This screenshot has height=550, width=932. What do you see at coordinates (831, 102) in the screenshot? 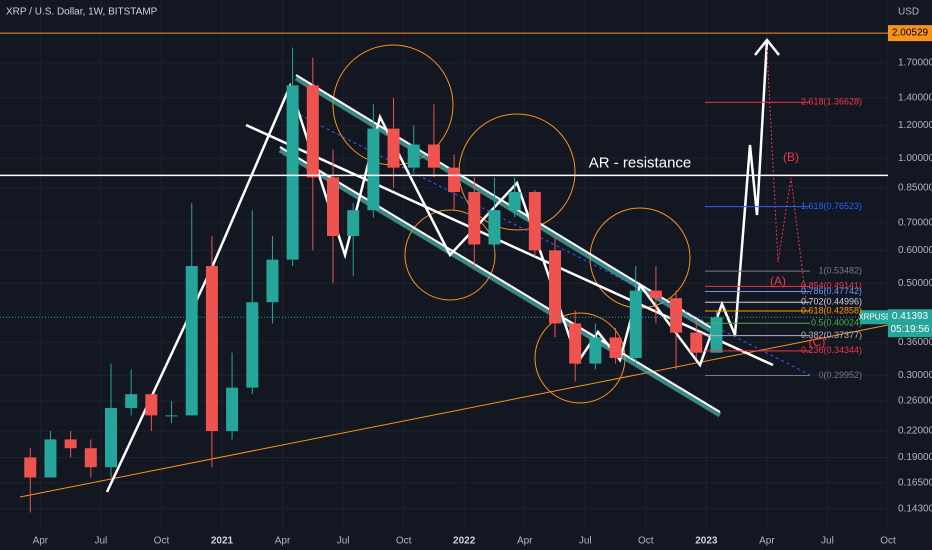
I see `fib-label: 2.618(1.36628)` at bounding box center [831, 102].